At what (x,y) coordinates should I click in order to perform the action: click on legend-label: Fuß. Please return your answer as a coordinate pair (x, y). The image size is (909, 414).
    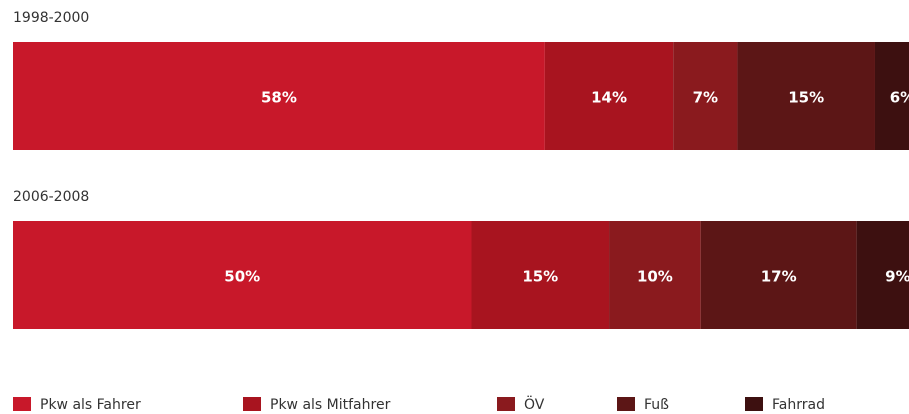
    Looking at the image, I should click on (656, 405).